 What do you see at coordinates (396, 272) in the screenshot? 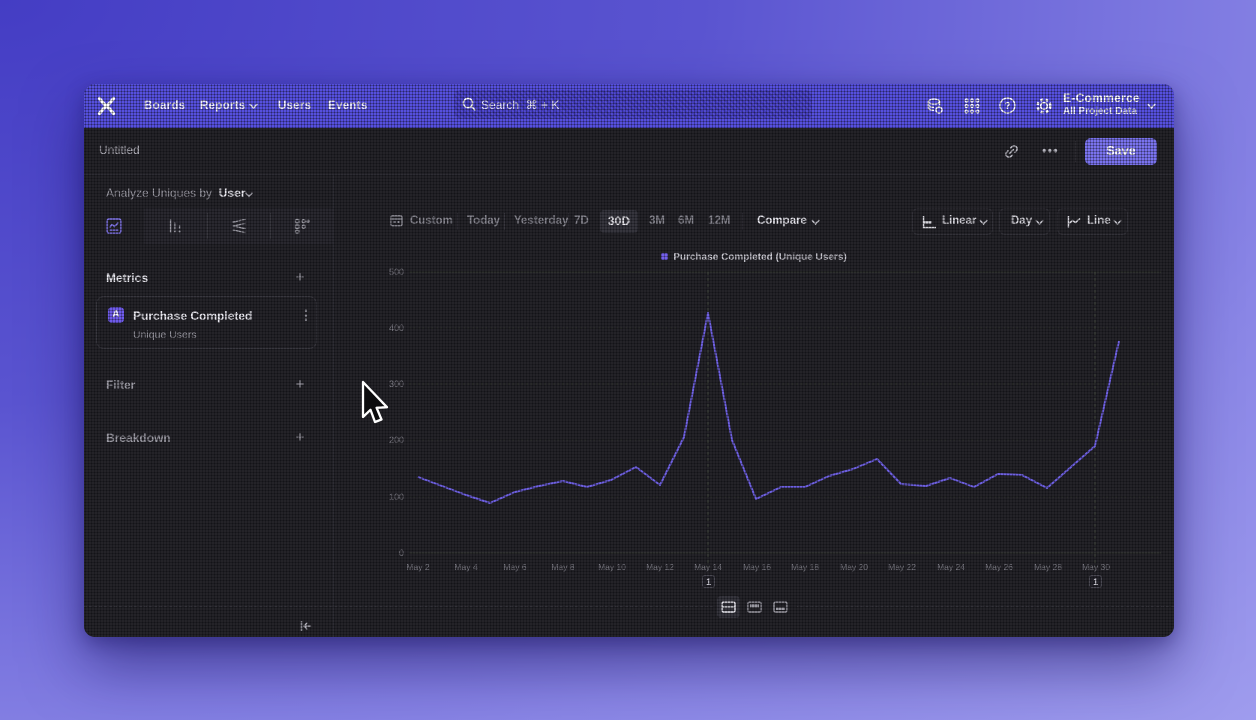
I see `svg-text: 500` at bounding box center [396, 272].